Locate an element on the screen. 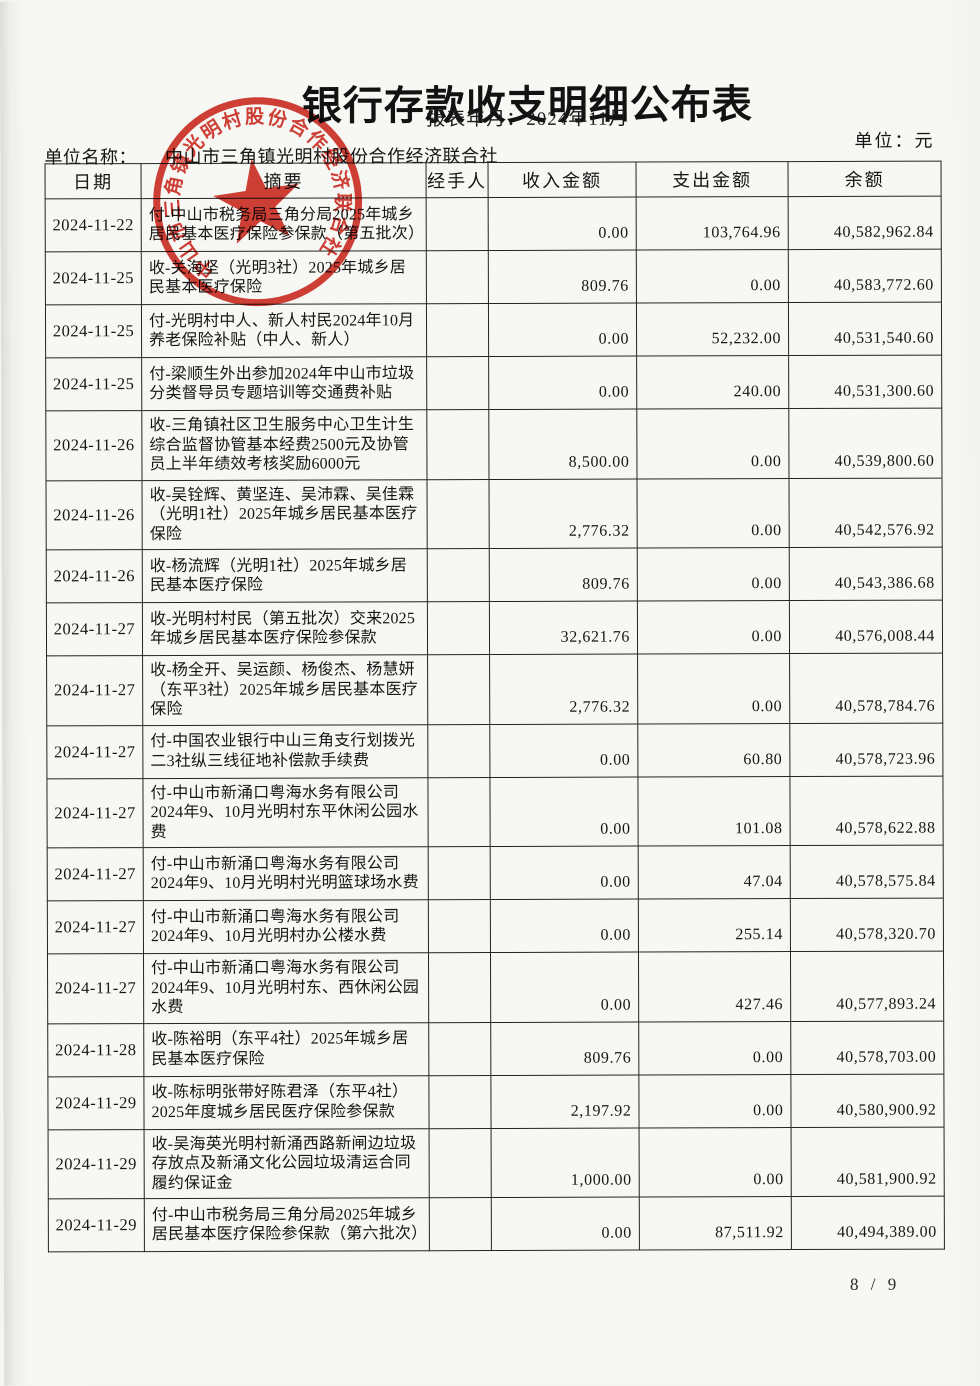  header-summary: 摘要 is located at coordinates (284, 180).